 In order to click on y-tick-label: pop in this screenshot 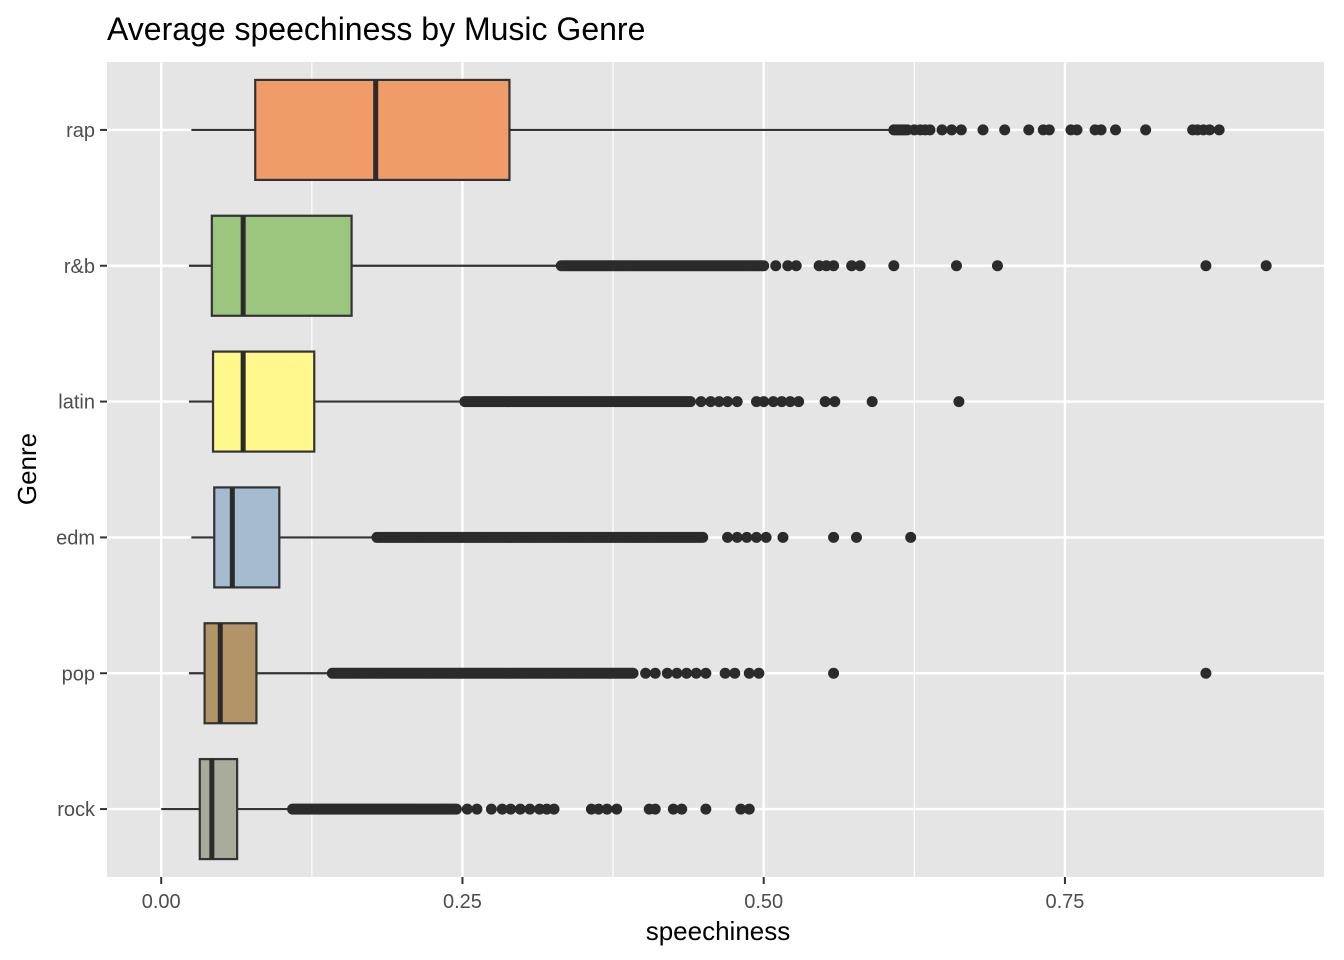, I will do `click(78, 674)`.